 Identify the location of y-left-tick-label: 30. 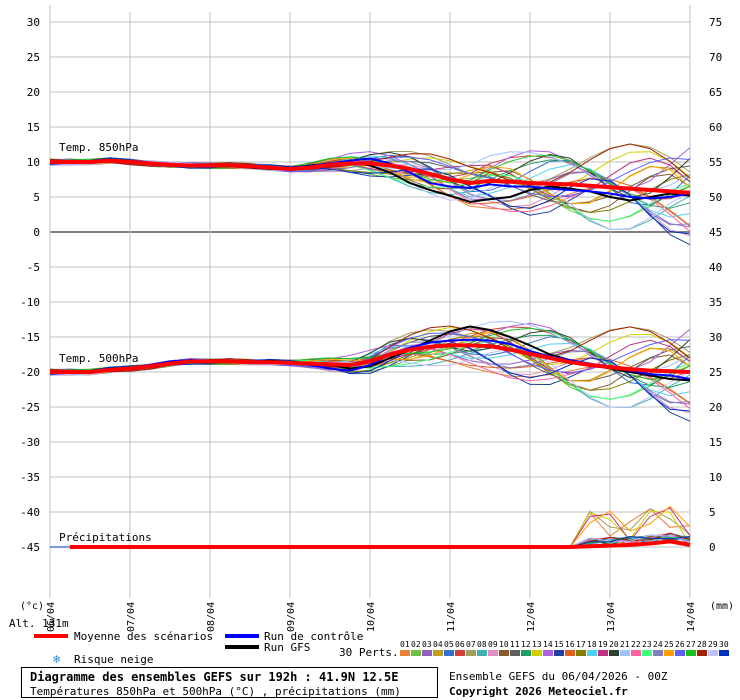
(33, 22).